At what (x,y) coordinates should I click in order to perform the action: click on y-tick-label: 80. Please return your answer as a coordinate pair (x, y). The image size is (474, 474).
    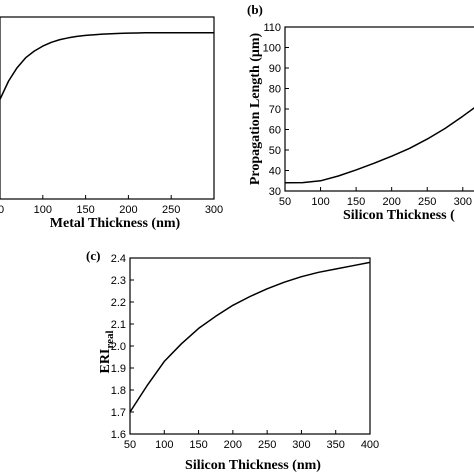
    Looking at the image, I should click on (275, 90).